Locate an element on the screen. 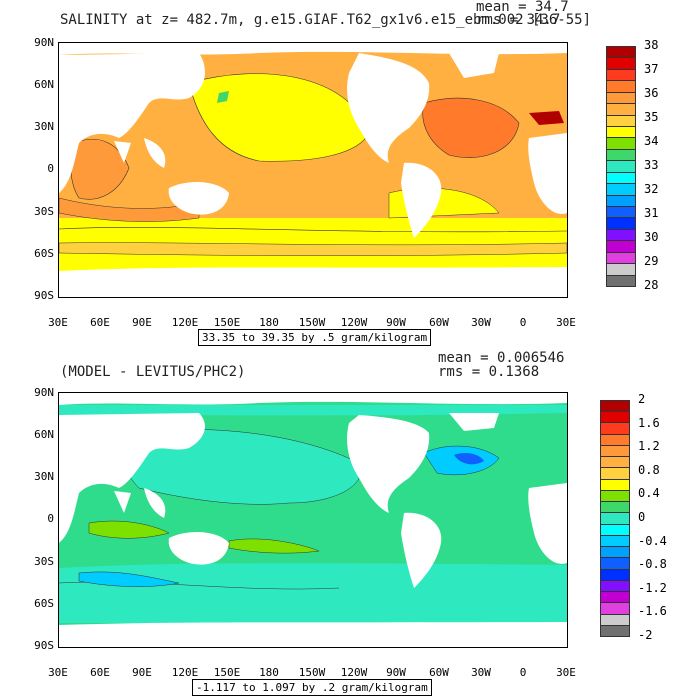  panel-title: (MODEL - LEVITUS/PHC2) is located at coordinates (153, 372).